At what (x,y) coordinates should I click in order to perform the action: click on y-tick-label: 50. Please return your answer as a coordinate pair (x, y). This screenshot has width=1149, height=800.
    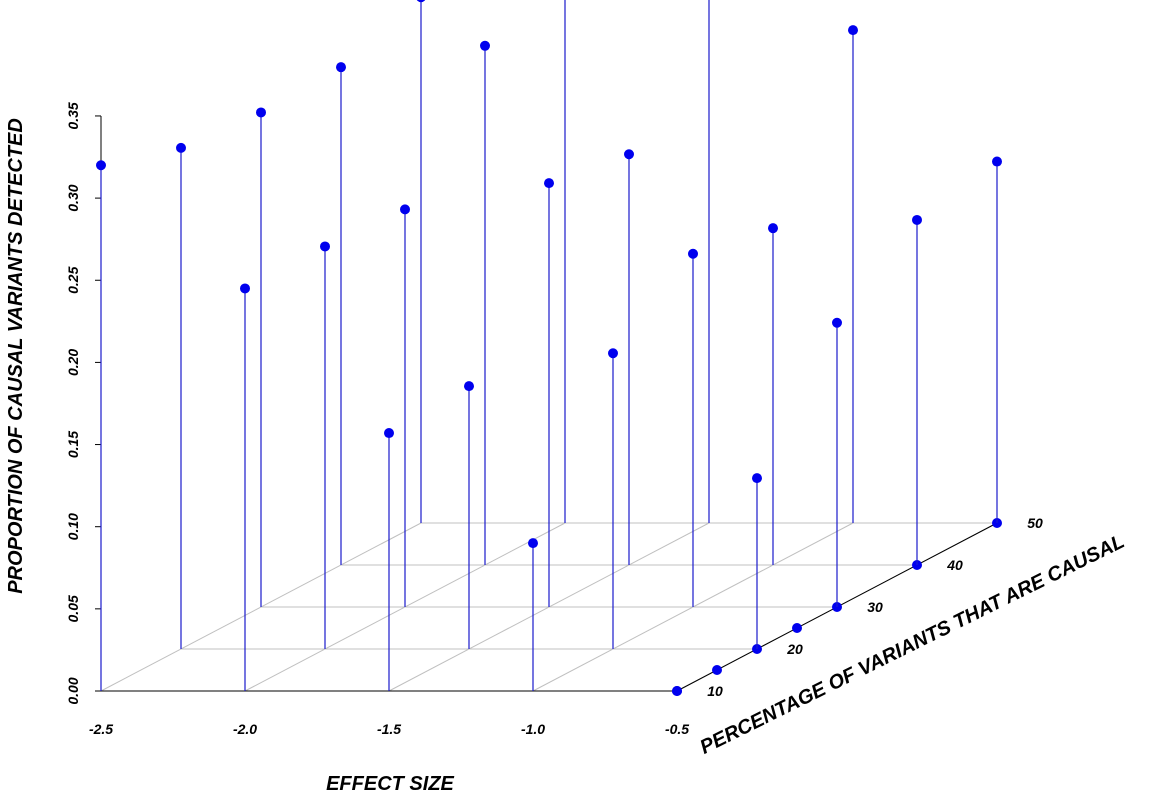
    Looking at the image, I should click on (1035, 523).